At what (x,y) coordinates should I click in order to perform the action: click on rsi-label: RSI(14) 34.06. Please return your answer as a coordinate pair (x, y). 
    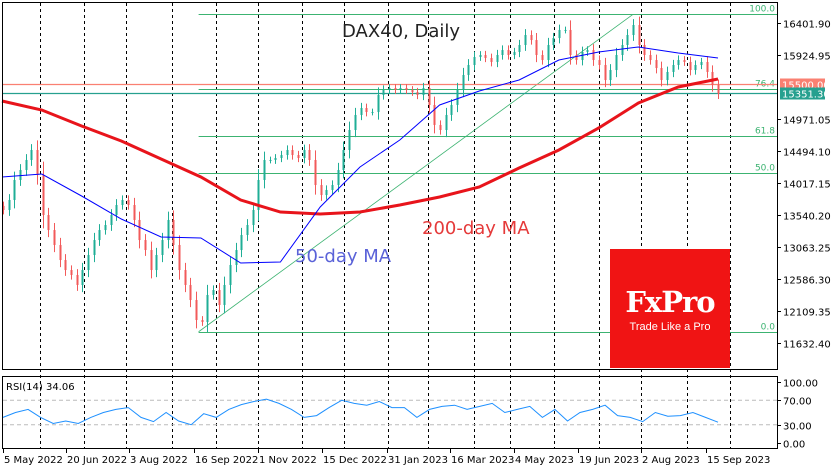
    Looking at the image, I should click on (40, 387).